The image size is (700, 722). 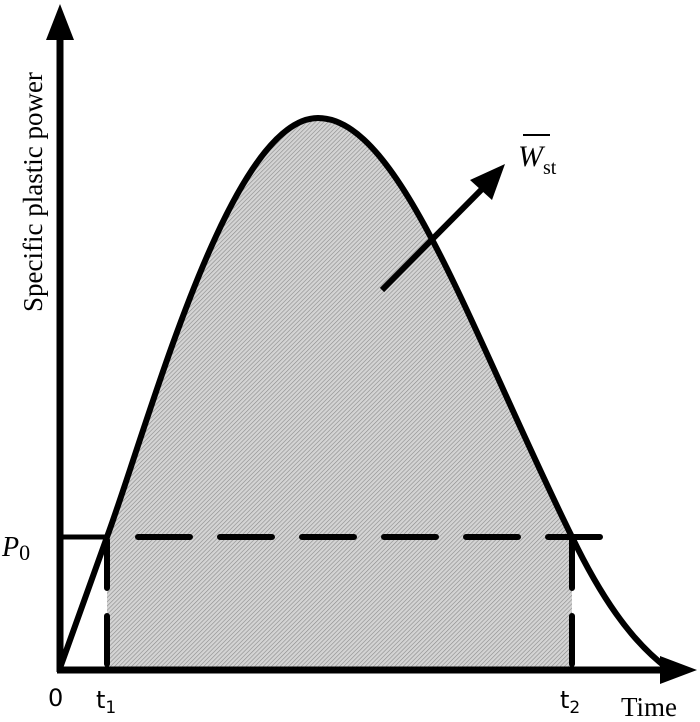 What do you see at coordinates (55, 698) in the screenshot?
I see `origin-label: 0` at bounding box center [55, 698].